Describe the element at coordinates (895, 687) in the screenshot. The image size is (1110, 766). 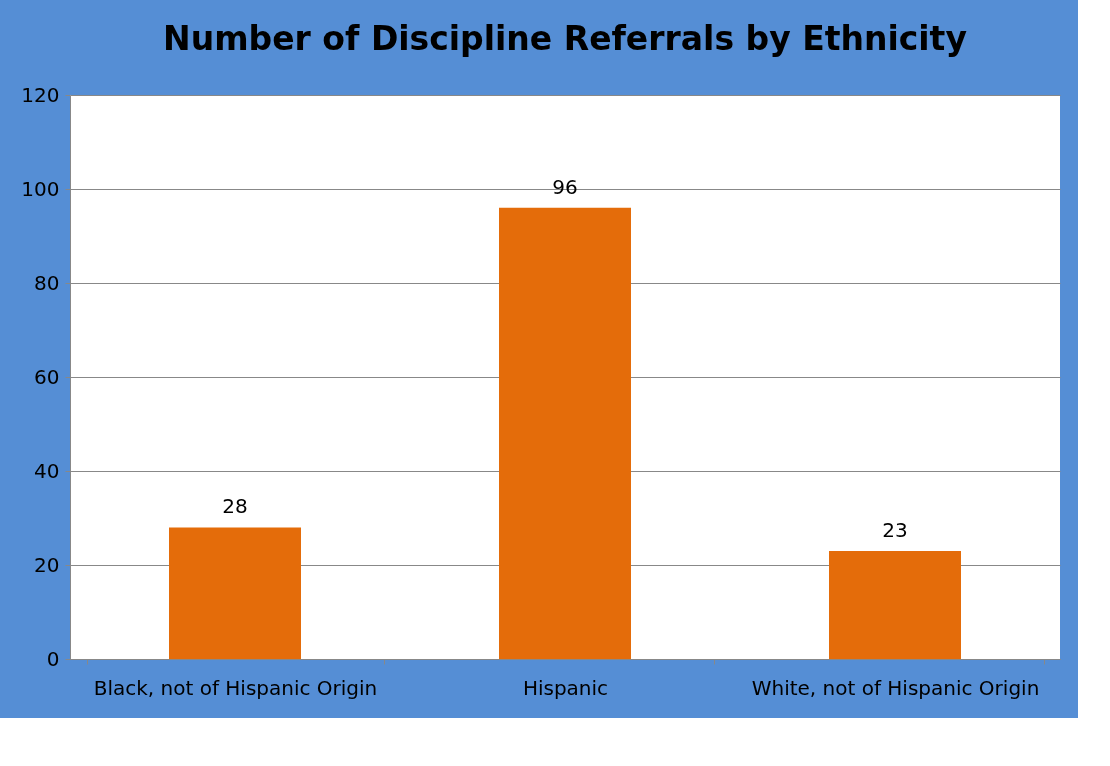
I see `x-tick-label: White, not of Hispanic Origin` at that location.